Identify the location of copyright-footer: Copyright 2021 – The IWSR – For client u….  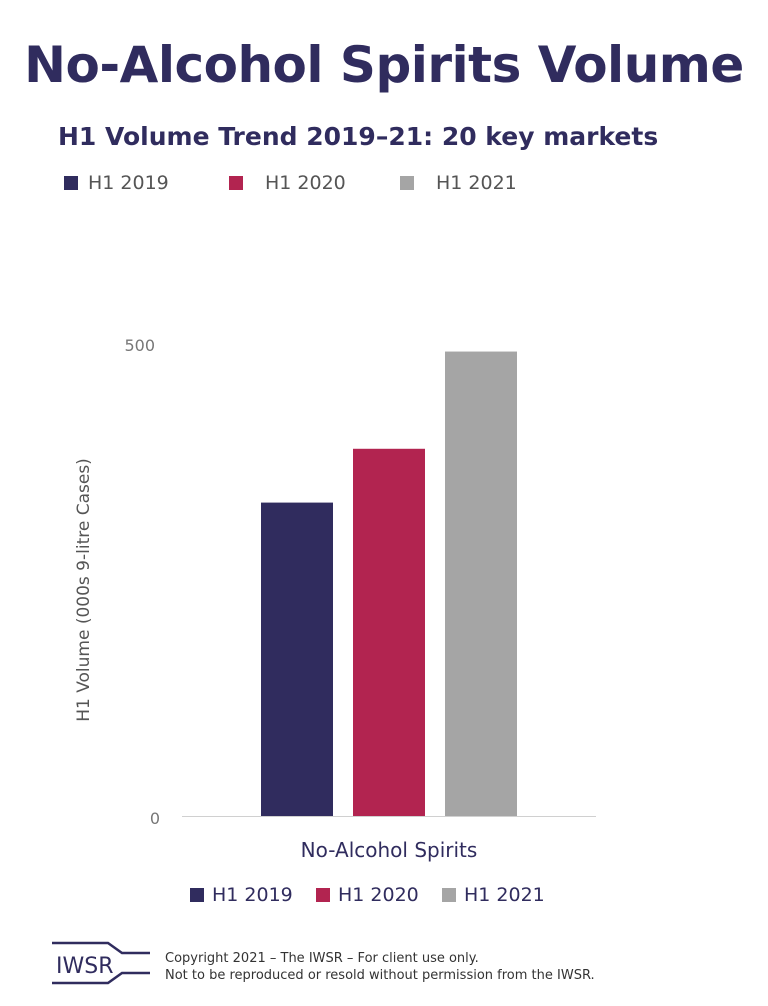
(380, 967).